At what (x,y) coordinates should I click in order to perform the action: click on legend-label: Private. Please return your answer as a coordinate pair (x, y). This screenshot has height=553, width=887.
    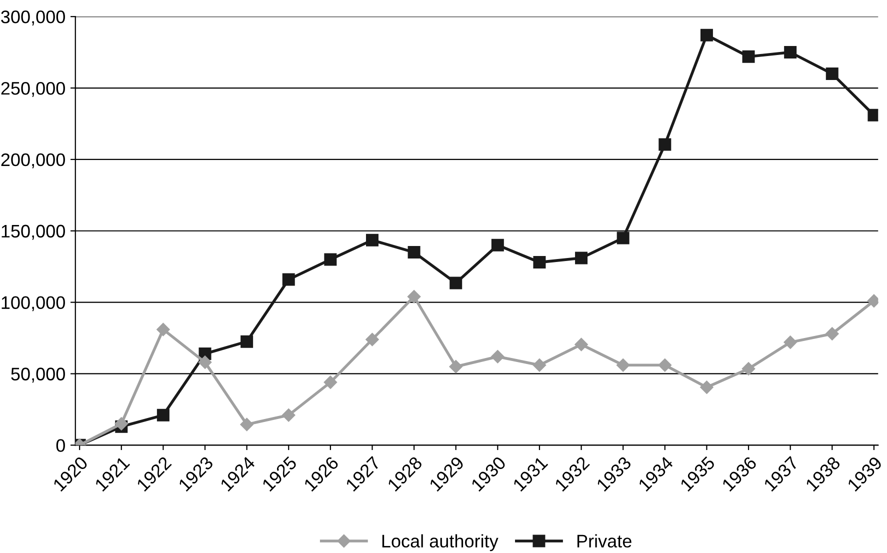
    Looking at the image, I should click on (604, 541).